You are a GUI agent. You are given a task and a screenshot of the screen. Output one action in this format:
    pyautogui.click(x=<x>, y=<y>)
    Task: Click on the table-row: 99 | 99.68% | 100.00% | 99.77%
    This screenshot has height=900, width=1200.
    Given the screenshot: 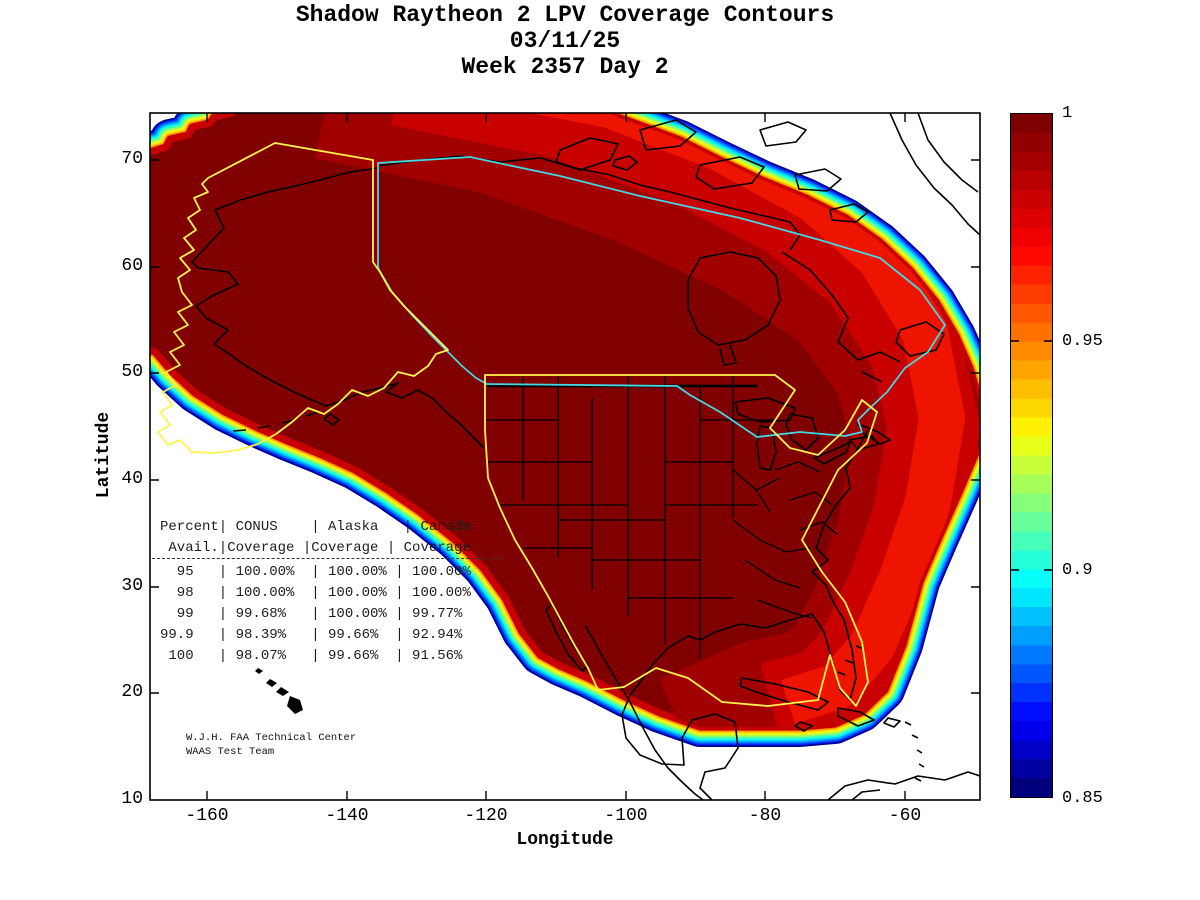 What is the action you would take?
    pyautogui.click(x=311, y=614)
    